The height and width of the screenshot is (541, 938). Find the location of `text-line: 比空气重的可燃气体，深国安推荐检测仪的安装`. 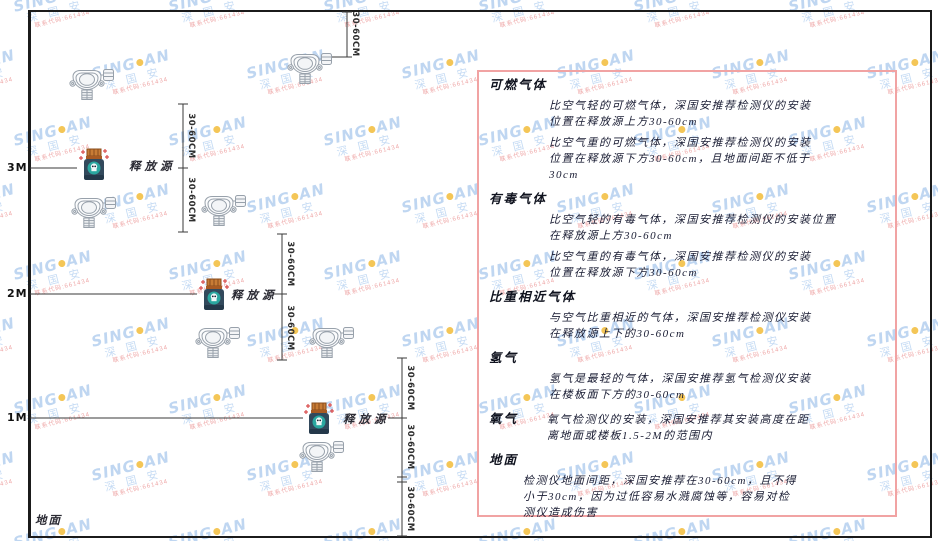

text-line: 比空气重的可燃气体，深国安推荐检测仪的安装 is located at coordinates (680, 143).